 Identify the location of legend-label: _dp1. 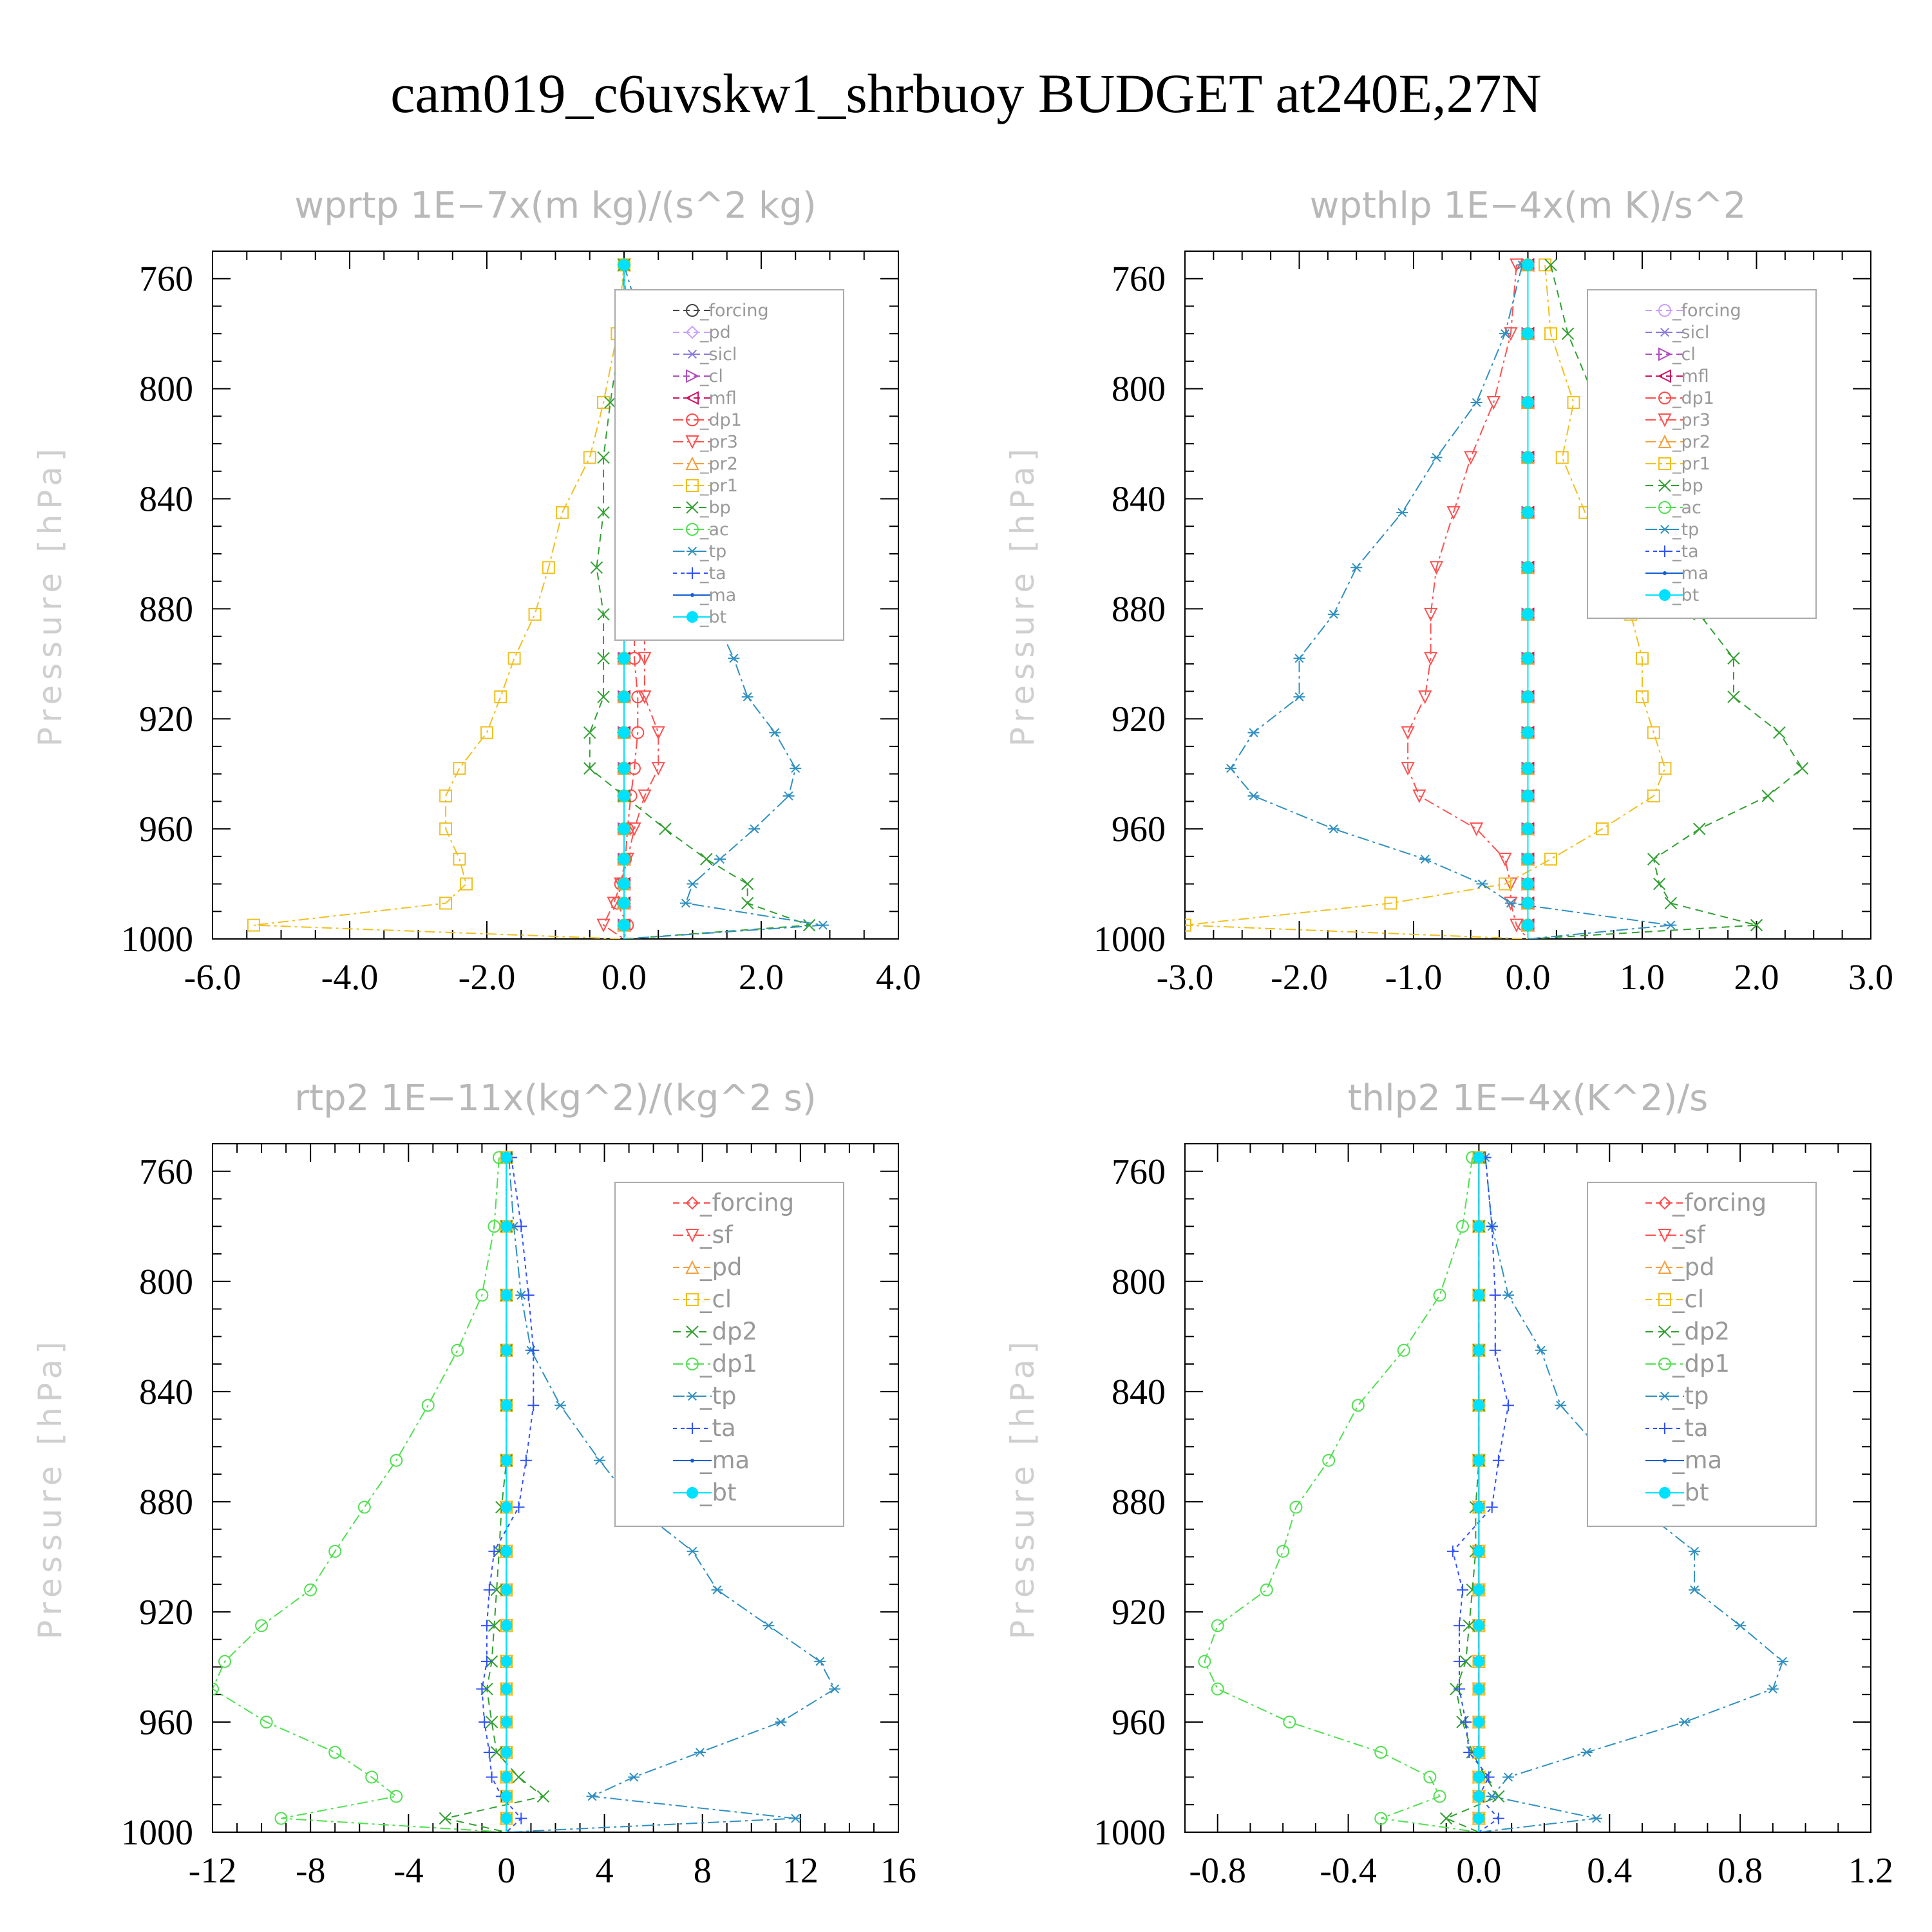
(1693, 398).